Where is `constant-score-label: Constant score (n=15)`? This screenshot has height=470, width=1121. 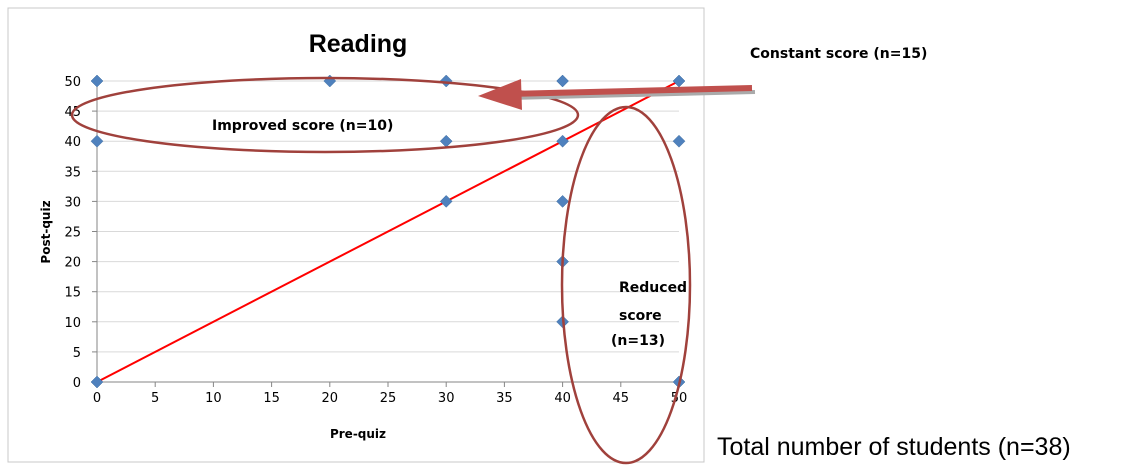 constant-score-label: Constant score (n=15) is located at coordinates (838, 54).